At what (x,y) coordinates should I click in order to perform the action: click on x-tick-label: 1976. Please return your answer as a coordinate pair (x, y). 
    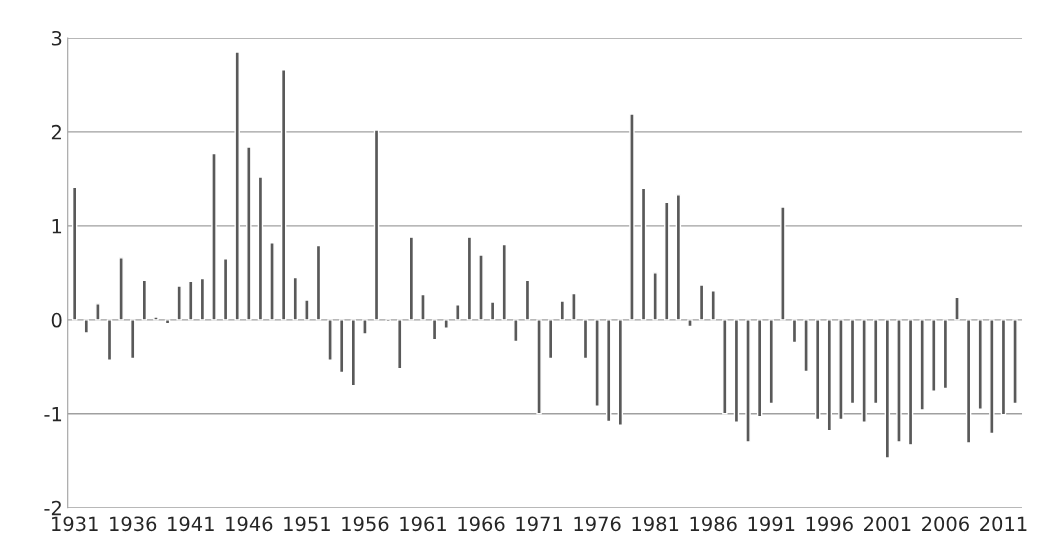
    Looking at the image, I should click on (597, 524).